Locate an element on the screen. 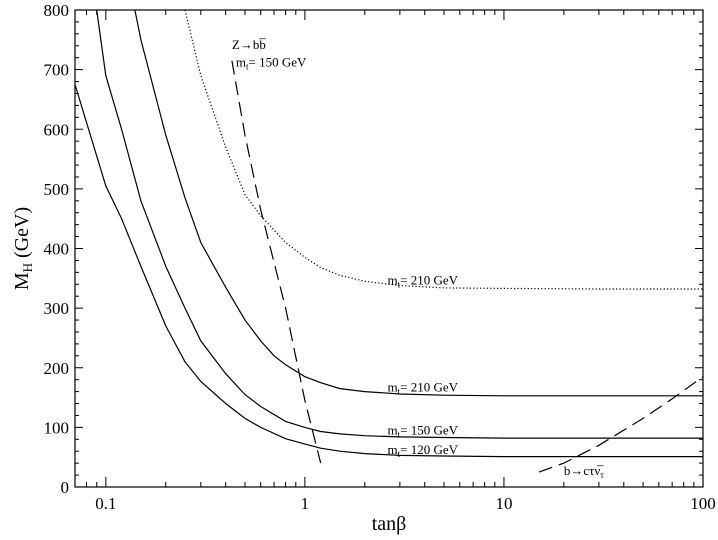  y-tick-label: 100 is located at coordinates (57, 427).